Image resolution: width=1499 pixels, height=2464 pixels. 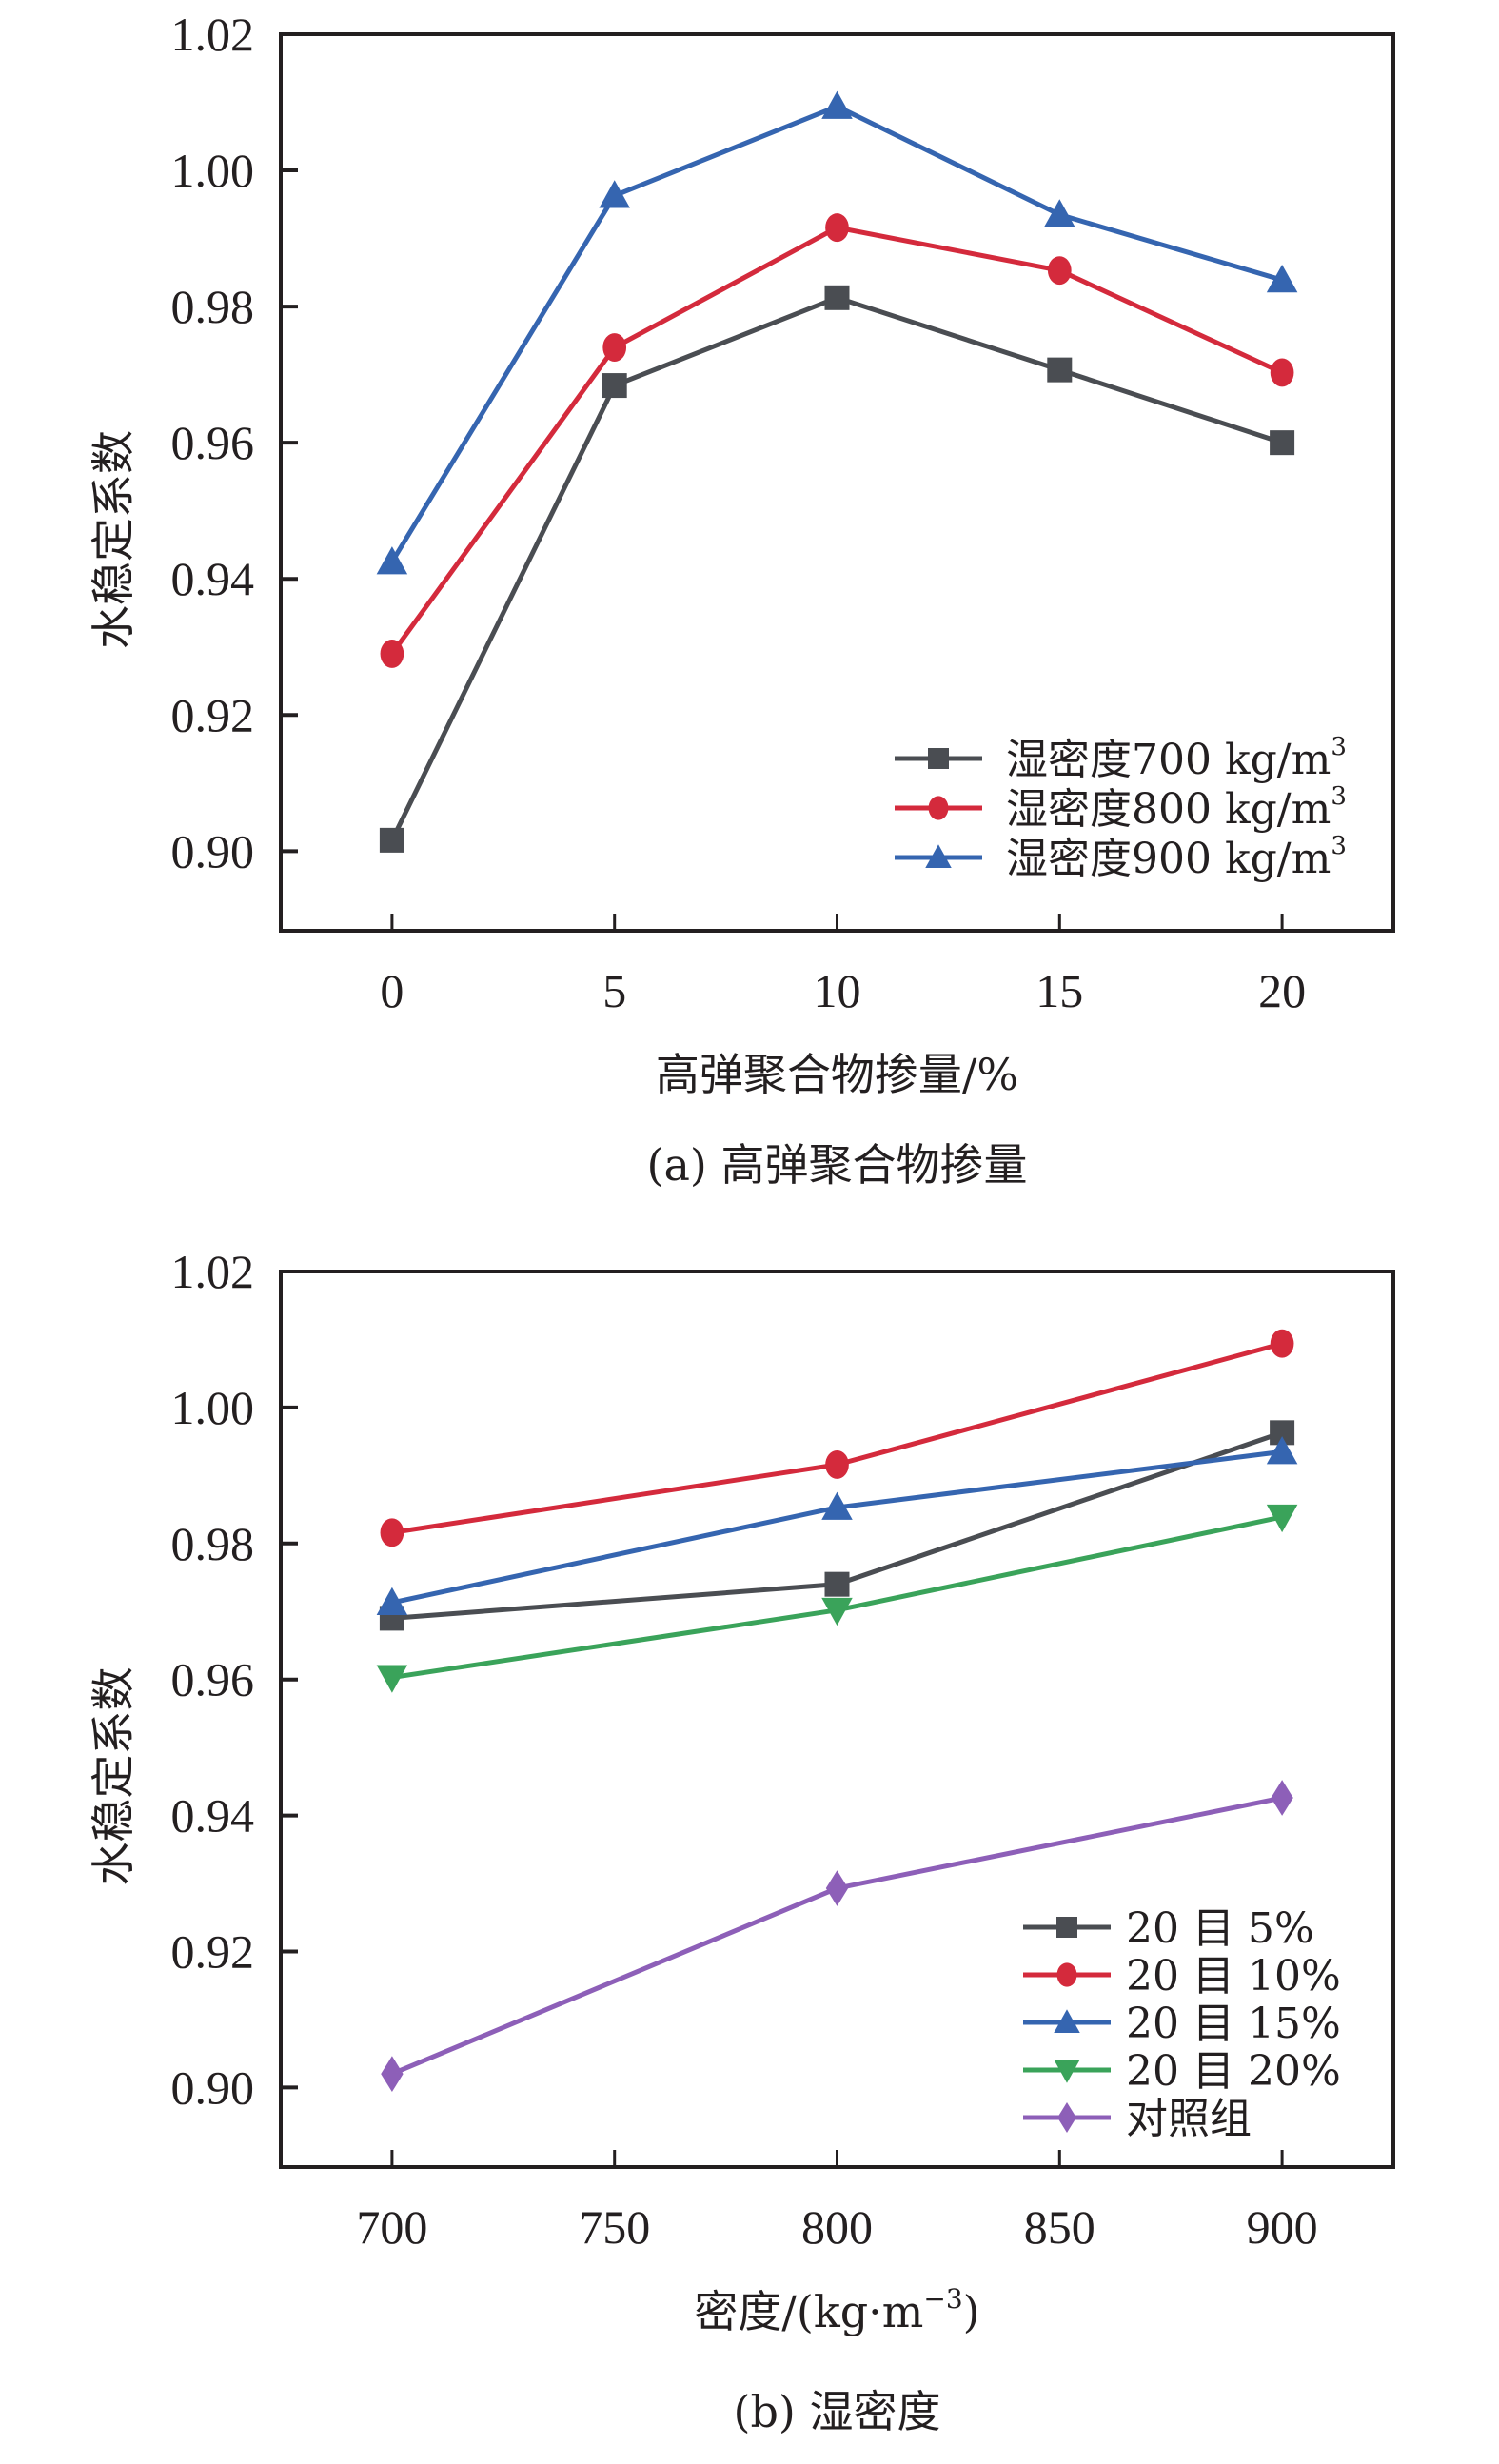 I want to click on x-axis-title-superscript: −3, so click(x=943, y=2299).